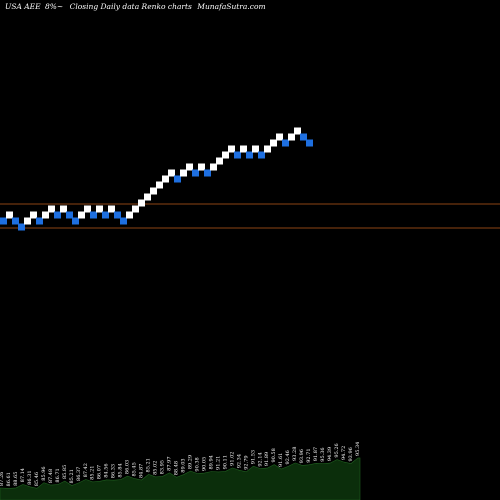 This screenshot has height=500, width=500. What do you see at coordinates (330, 454) in the screenshot?
I see `price-label: 94.39` at bounding box center [330, 454].